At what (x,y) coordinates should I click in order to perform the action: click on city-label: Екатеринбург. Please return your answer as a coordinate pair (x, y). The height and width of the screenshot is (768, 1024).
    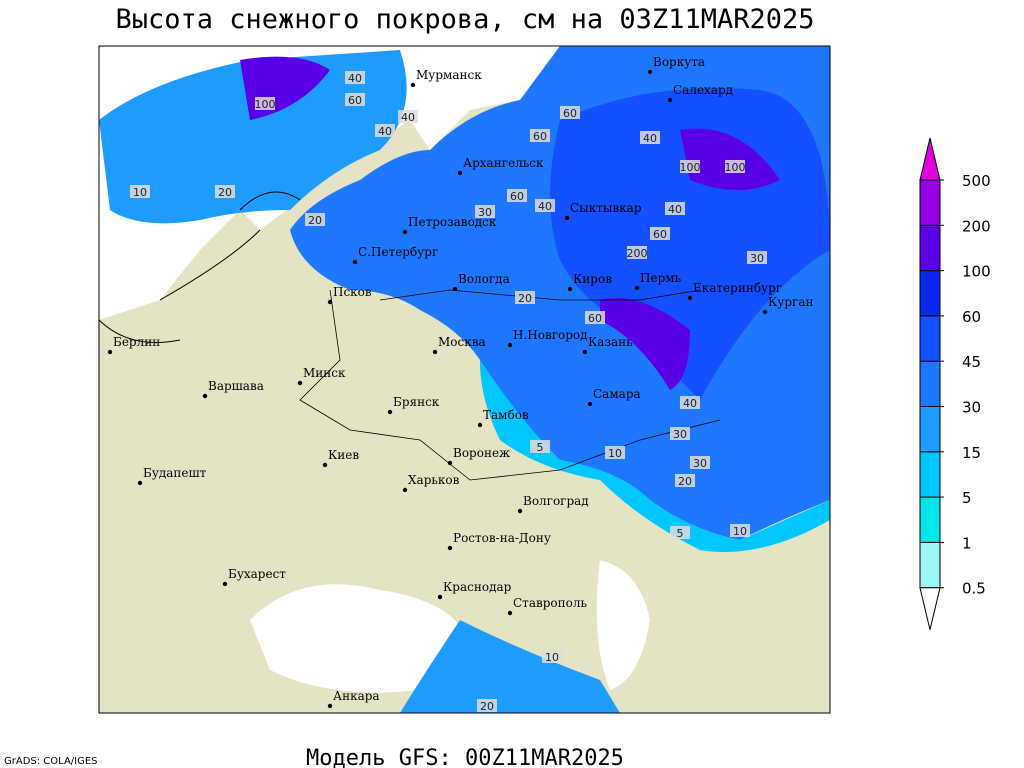
    Looking at the image, I should click on (737, 288).